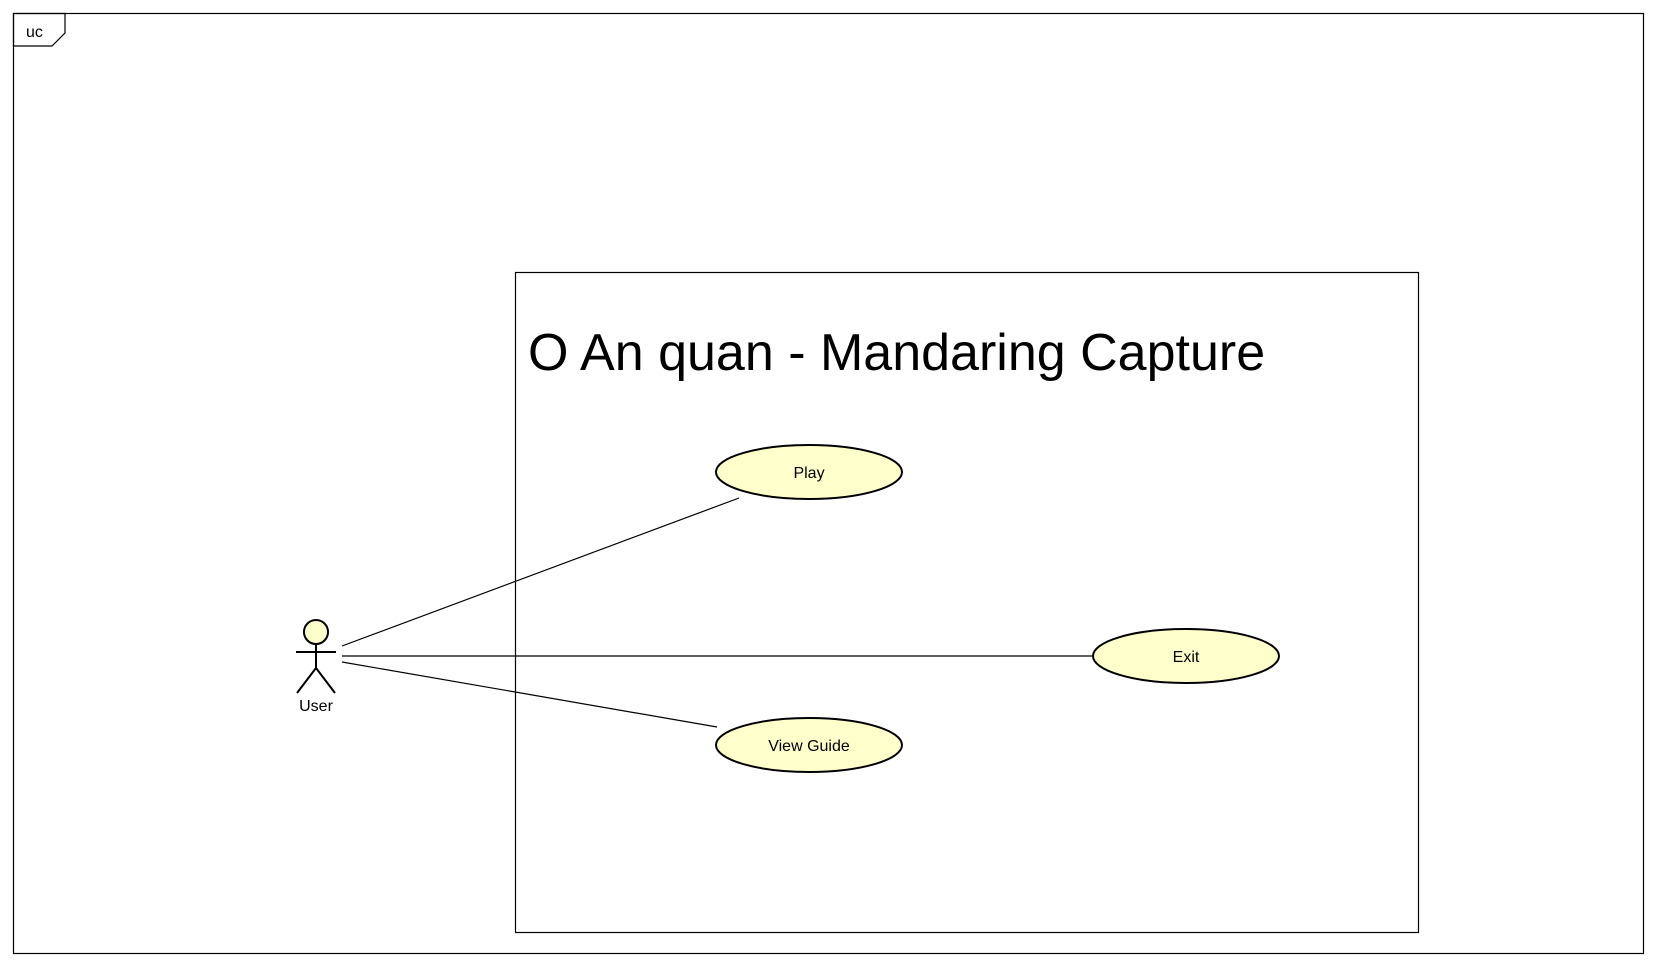 The image size is (1657, 966). I want to click on use-case-view-guide-ellipse, so click(809, 745).